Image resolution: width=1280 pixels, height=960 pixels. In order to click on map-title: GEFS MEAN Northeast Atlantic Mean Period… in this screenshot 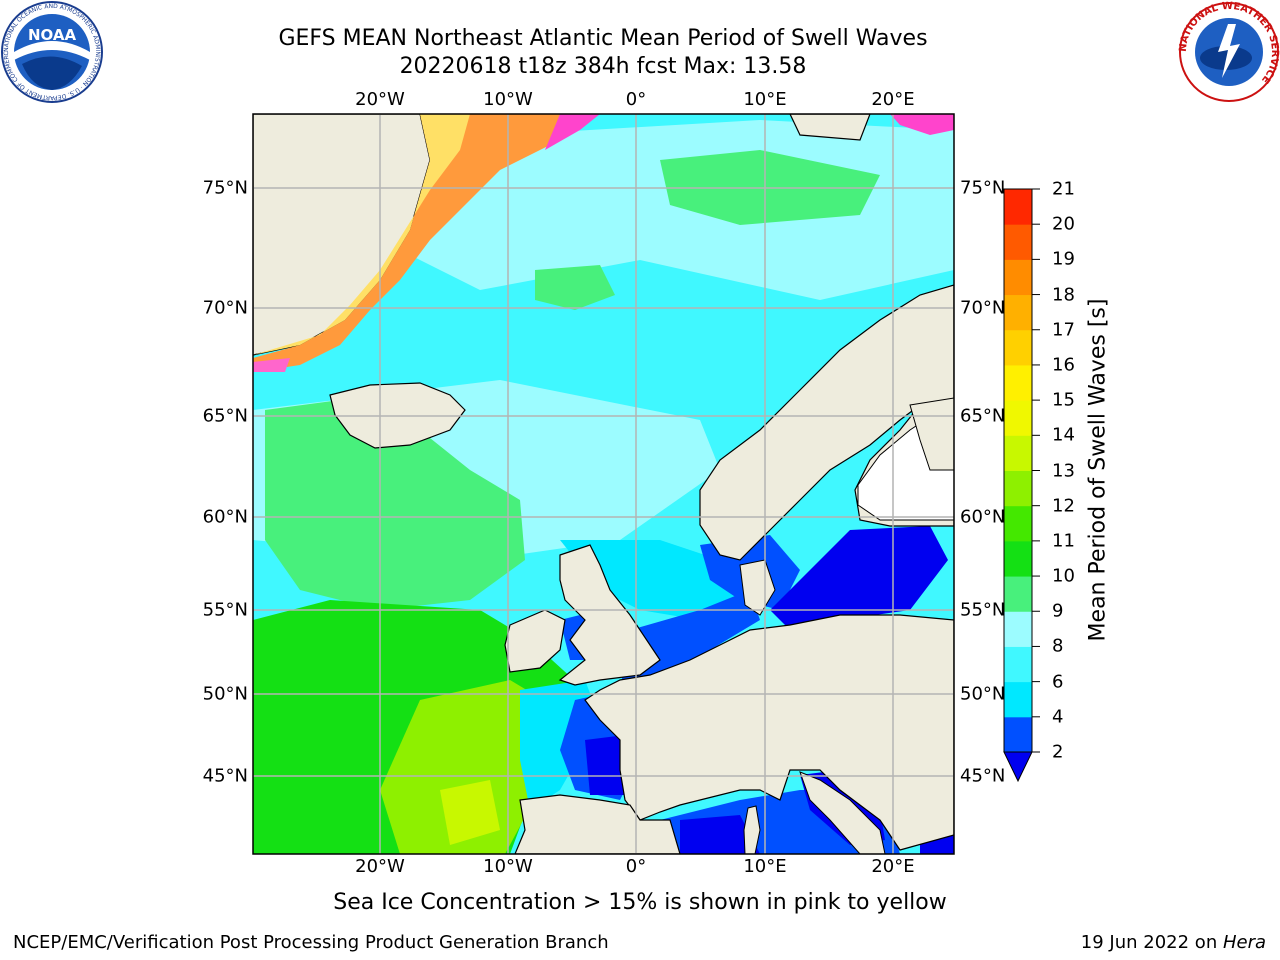, I will do `click(603, 38)`.